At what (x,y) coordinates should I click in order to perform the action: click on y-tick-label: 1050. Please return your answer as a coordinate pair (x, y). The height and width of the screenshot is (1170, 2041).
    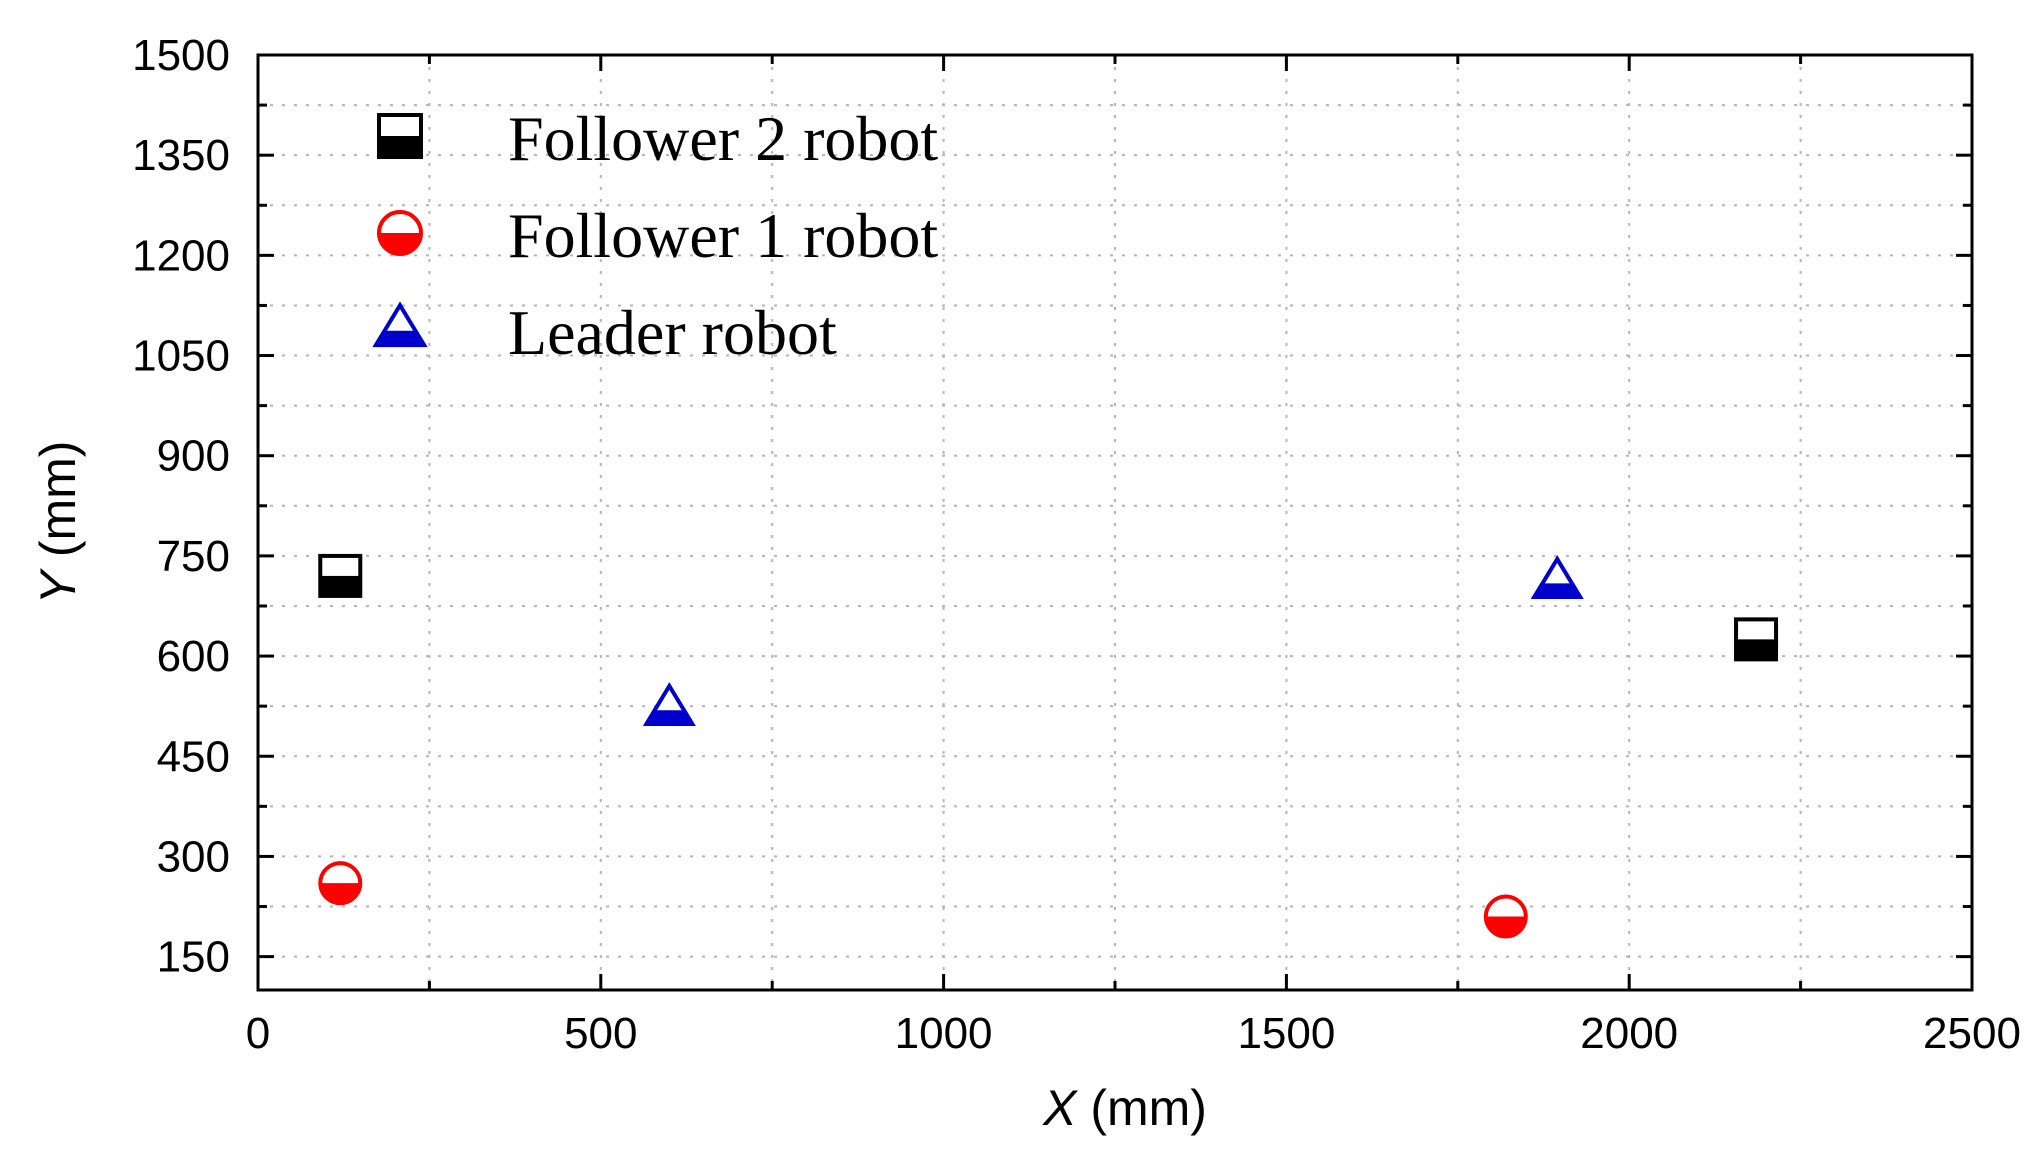
    Looking at the image, I should click on (181, 356).